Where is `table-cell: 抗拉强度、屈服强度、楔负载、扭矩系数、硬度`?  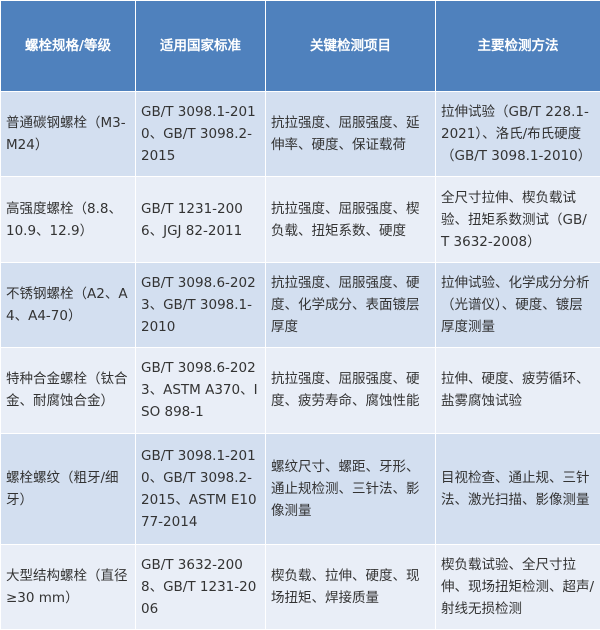
table-cell: 抗拉强度、屈服强度、楔负载、扭矩系数、硬度 is located at coordinates (350, 219).